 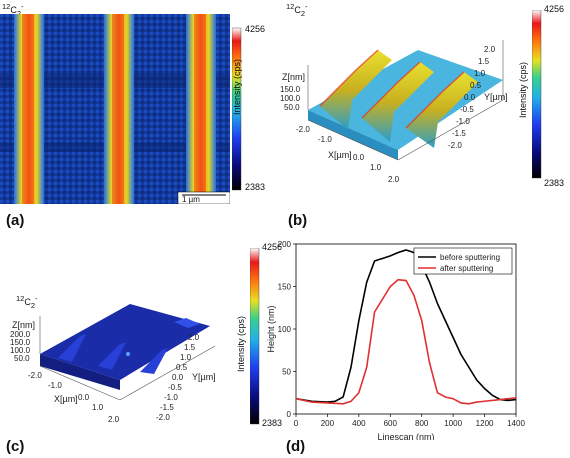 I want to click on panel-a-scalebar-label: 1 µm, so click(x=191, y=199).